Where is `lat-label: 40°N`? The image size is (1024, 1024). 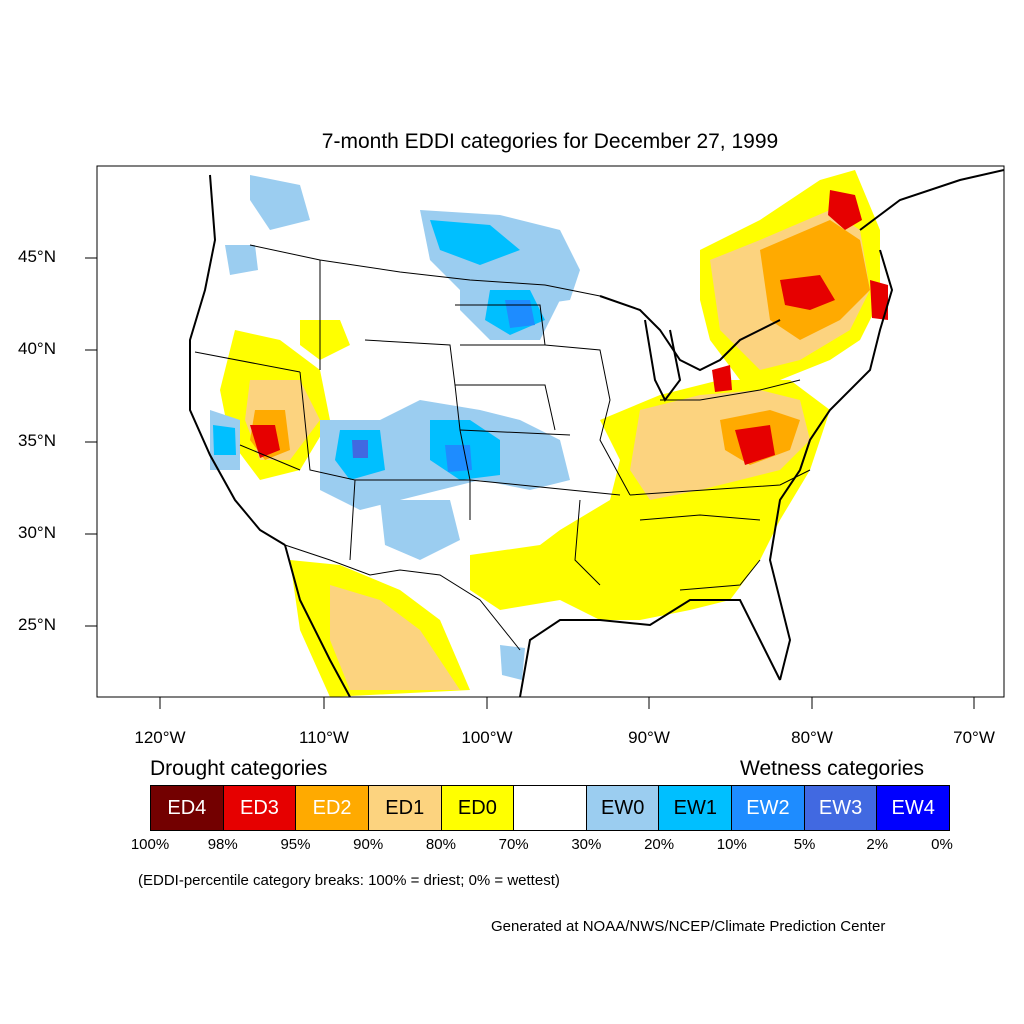
lat-label: 40°N is located at coordinates (37, 348).